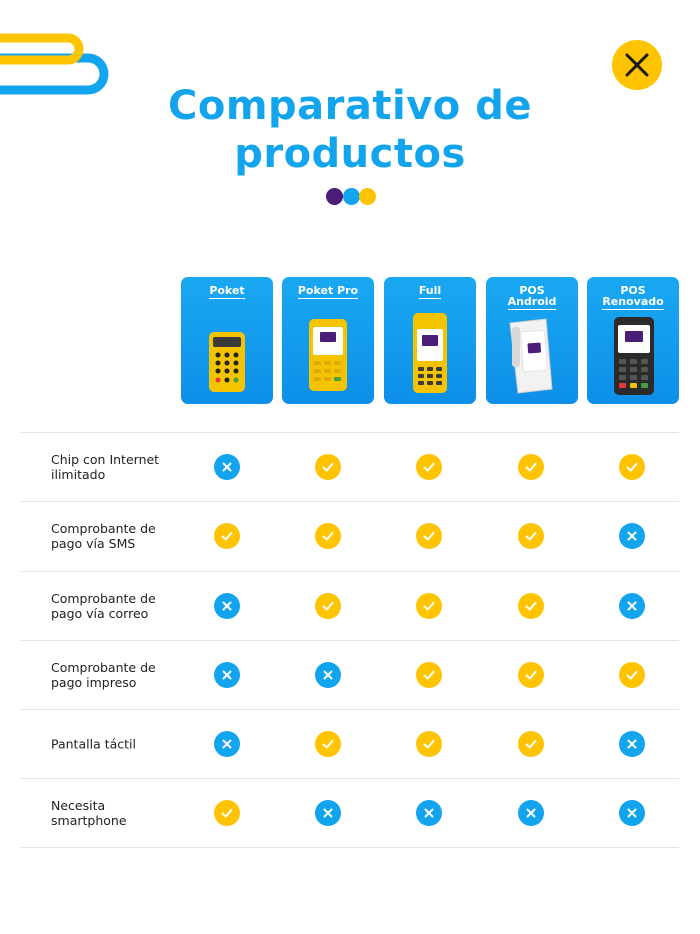  What do you see at coordinates (531, 356) in the screenshot?
I see `pos-android-device-image` at bounding box center [531, 356].